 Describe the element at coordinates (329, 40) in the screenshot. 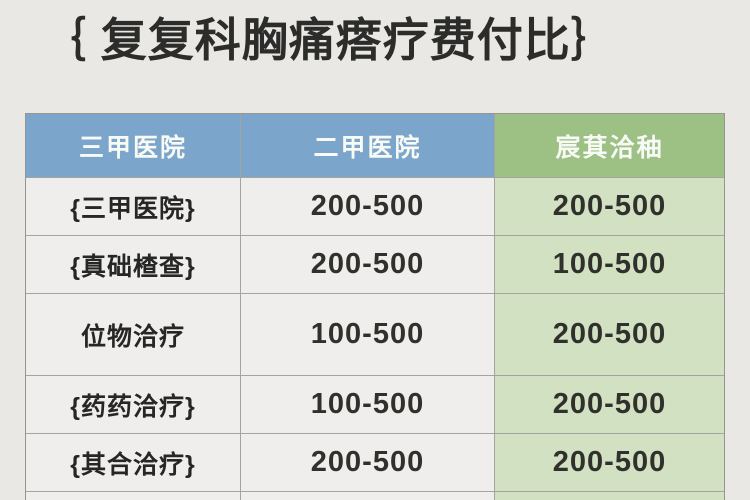

I see `page-title: ｛ 复复科胸痛瘩疗费付比｝` at that location.